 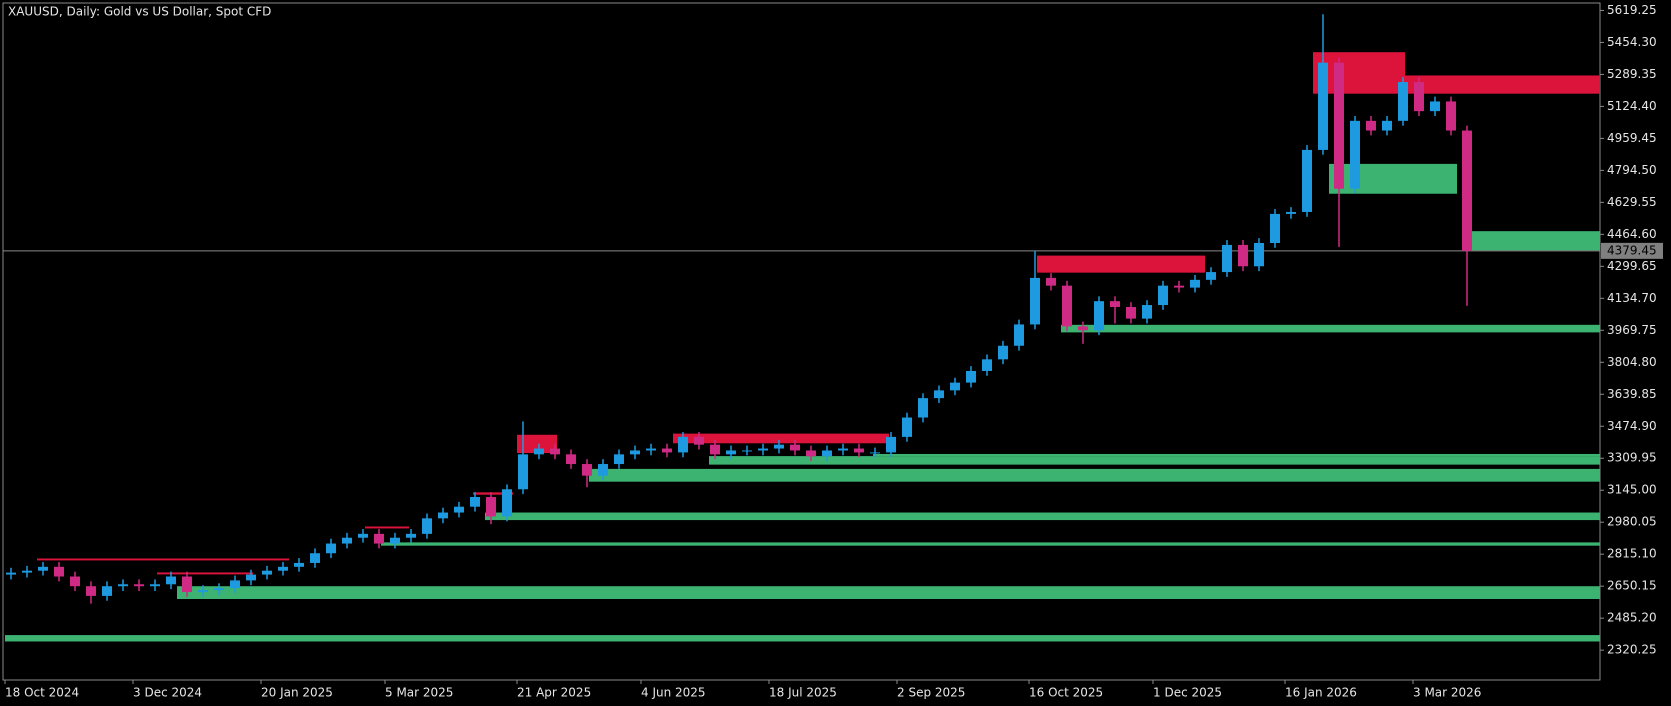 I want to click on y-tick-label: 3804.80, so click(x=1632, y=362).